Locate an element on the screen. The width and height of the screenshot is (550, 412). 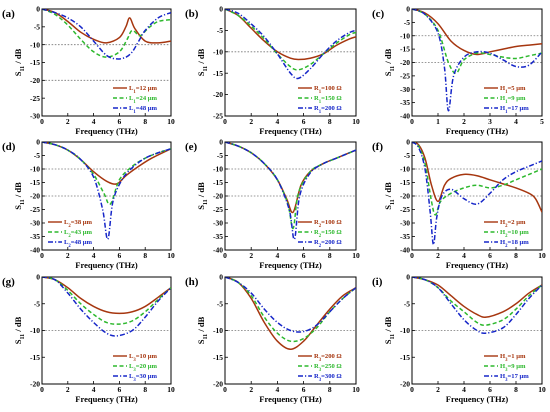
y-tick-label: -40 is located at coordinates (405, 116).